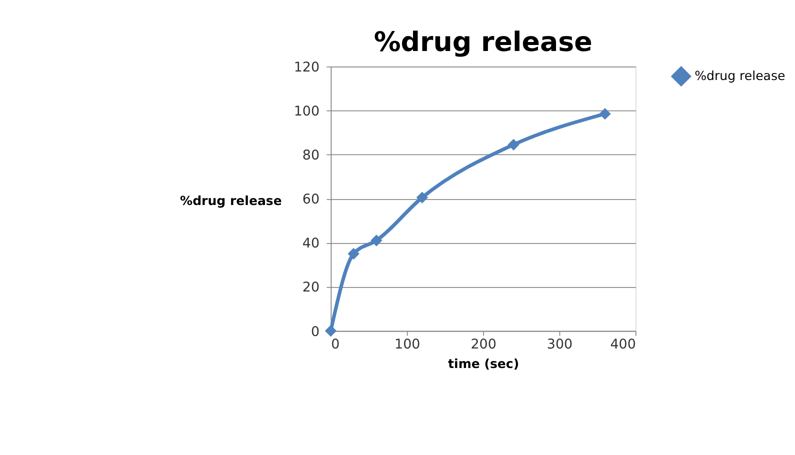  Describe the element at coordinates (307, 112) in the screenshot. I see `y-tick-label: 100` at that location.